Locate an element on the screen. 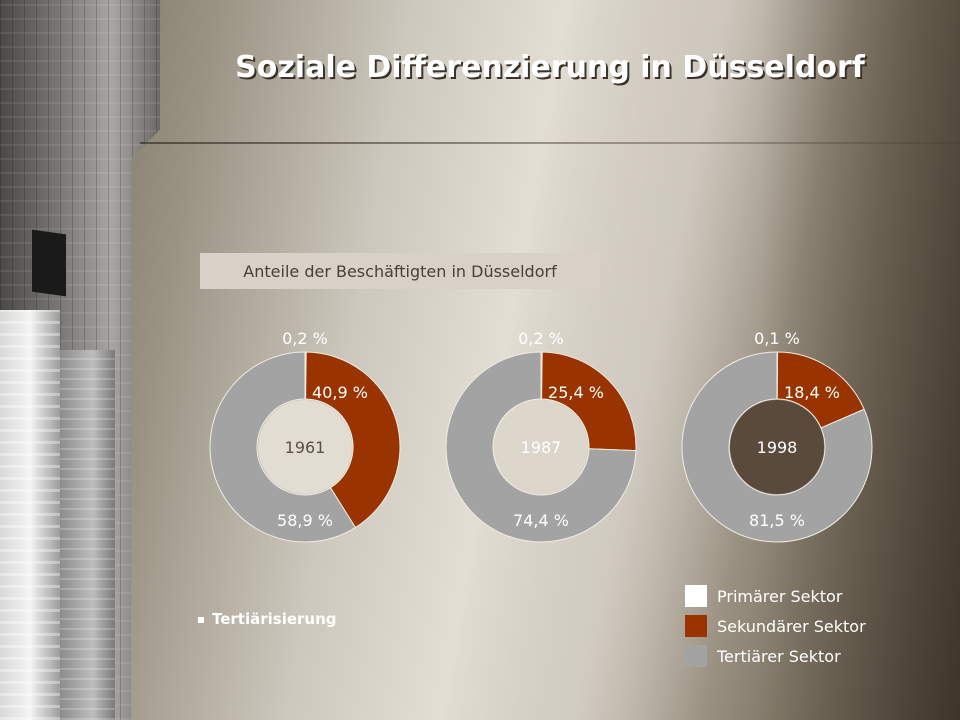  legend-swatch-secondary is located at coordinates (696, 626).